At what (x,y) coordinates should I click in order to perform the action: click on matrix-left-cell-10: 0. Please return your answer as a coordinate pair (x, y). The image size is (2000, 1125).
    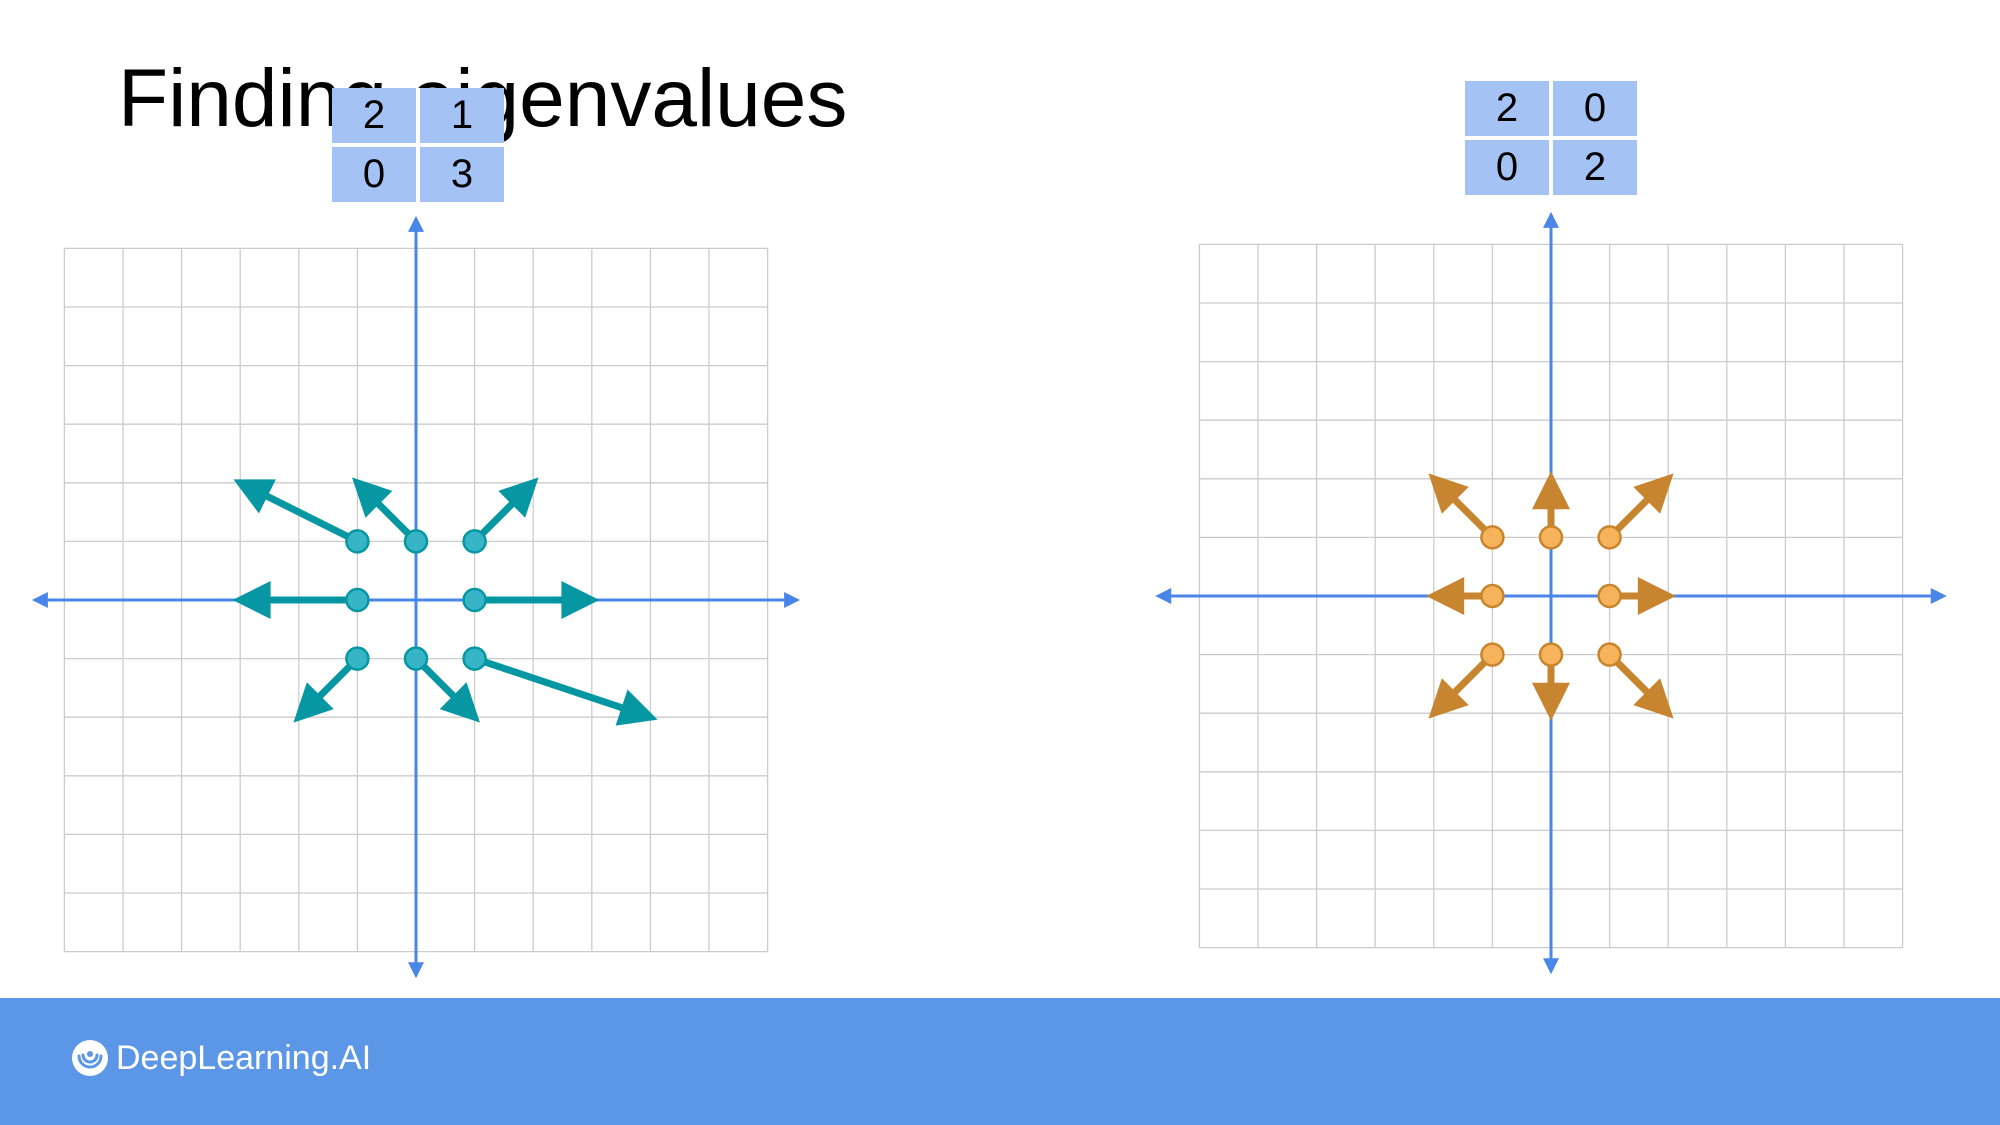
    Looking at the image, I should click on (374, 174).